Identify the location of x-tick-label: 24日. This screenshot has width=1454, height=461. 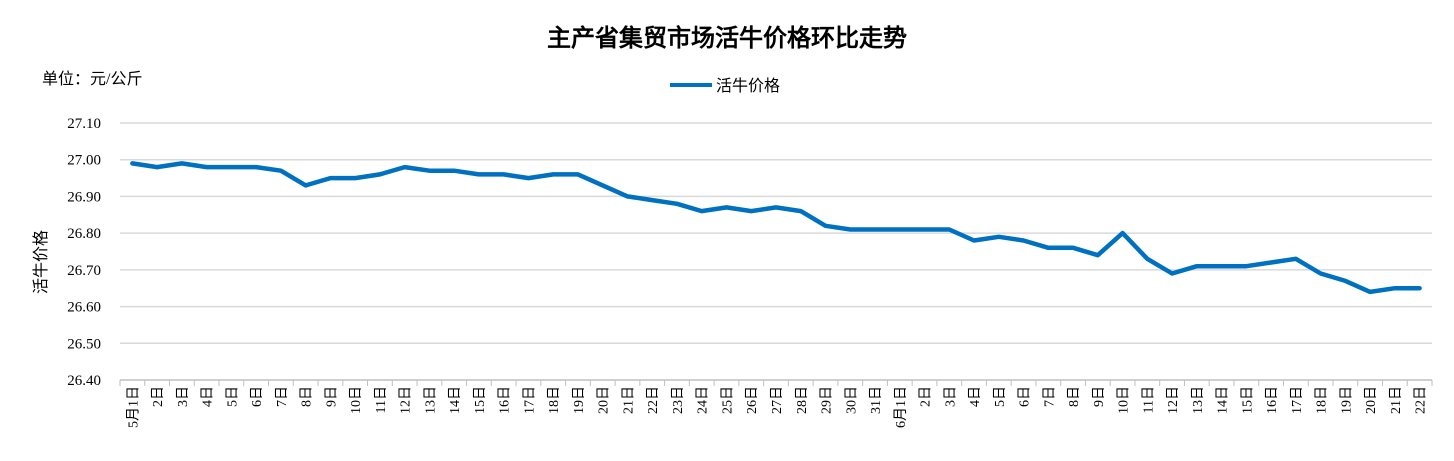
(703, 400).